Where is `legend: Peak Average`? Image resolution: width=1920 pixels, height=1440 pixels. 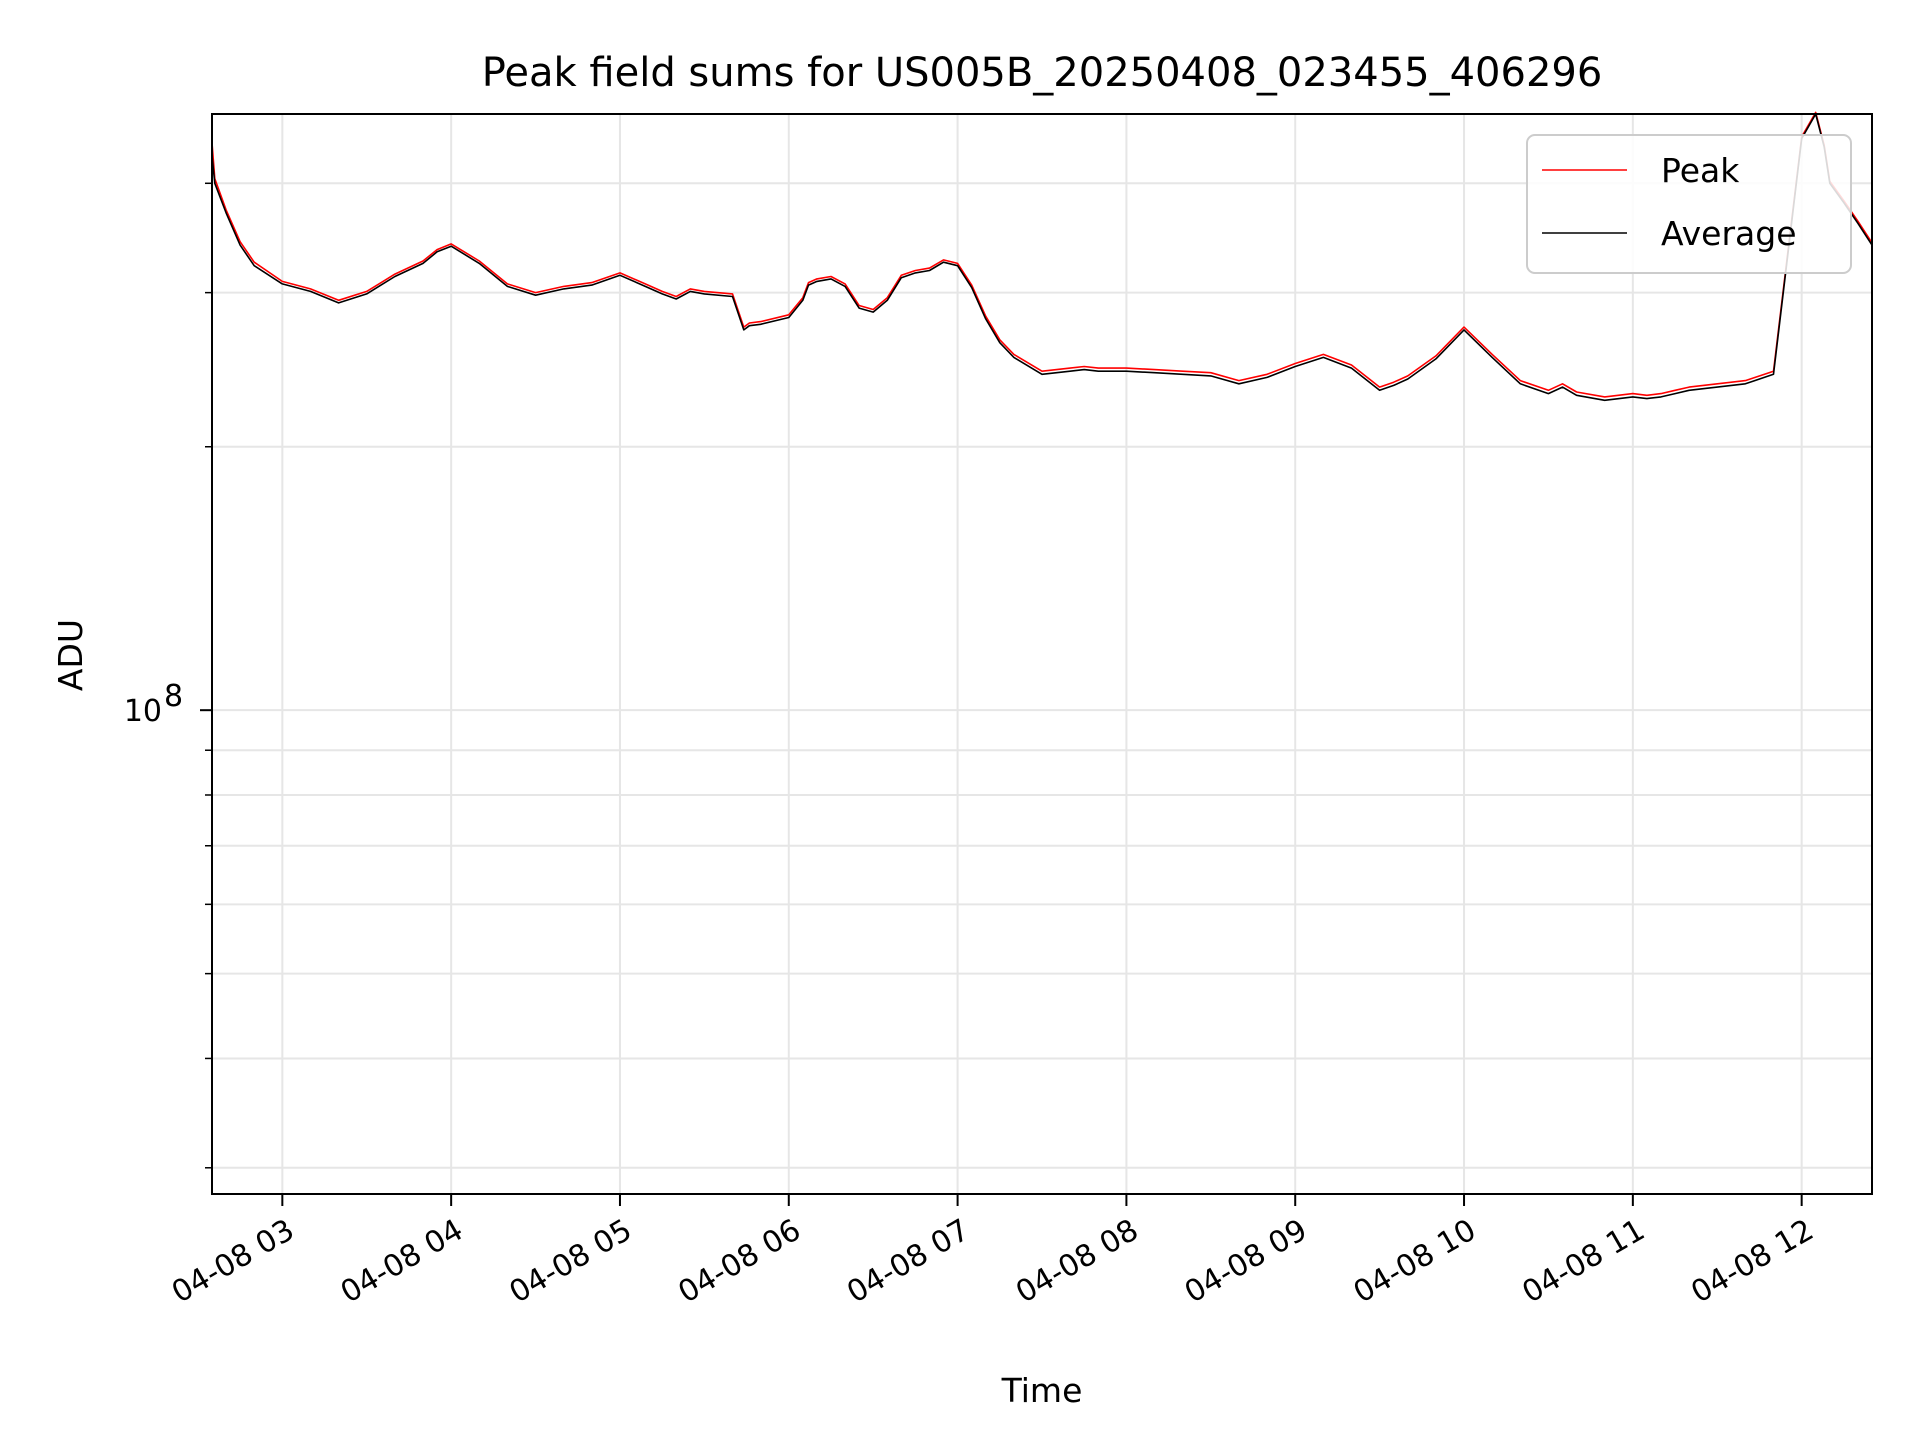 legend: Peak Average is located at coordinates (1689, 204).